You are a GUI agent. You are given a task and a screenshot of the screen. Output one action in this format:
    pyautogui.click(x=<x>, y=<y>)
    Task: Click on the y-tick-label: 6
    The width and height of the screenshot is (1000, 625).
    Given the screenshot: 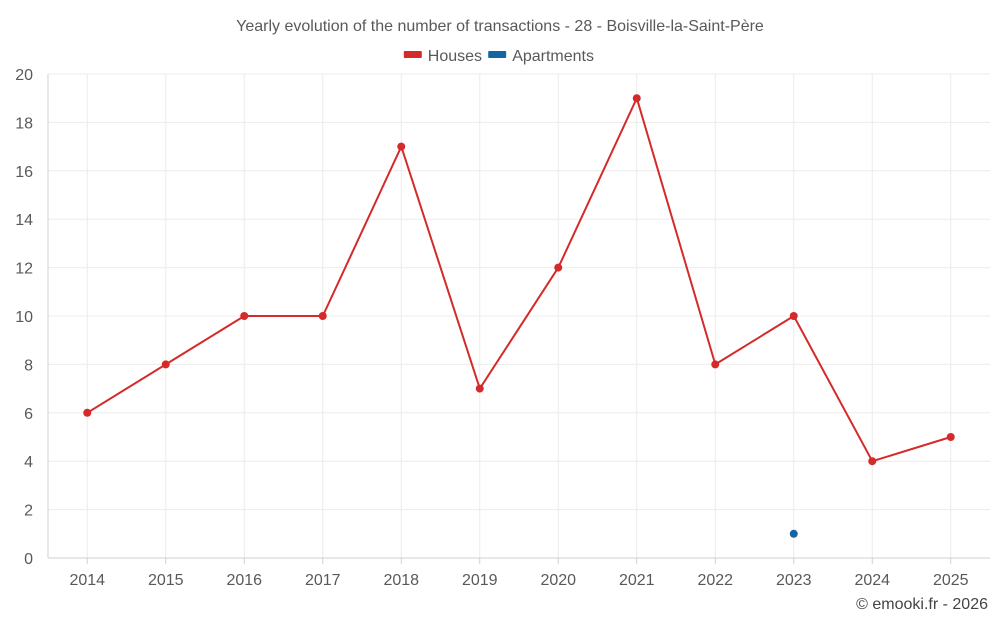 What is the action you would take?
    pyautogui.click(x=28, y=414)
    